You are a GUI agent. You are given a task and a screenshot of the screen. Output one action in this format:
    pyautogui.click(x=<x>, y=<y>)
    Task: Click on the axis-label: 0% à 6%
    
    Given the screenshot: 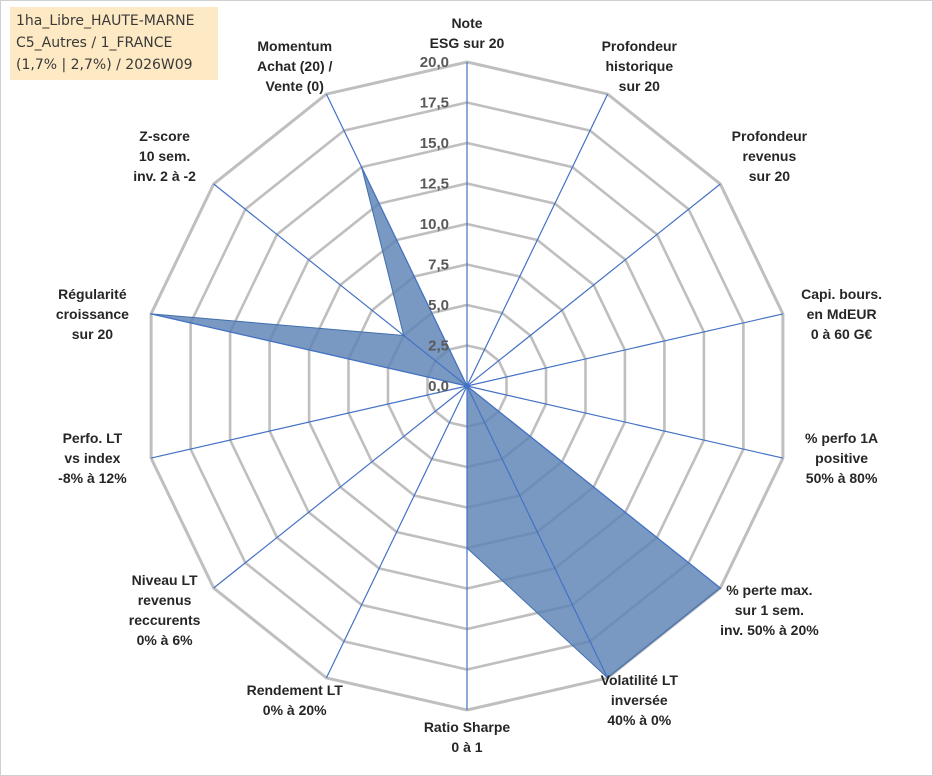 What is the action you would take?
    pyautogui.click(x=165, y=640)
    